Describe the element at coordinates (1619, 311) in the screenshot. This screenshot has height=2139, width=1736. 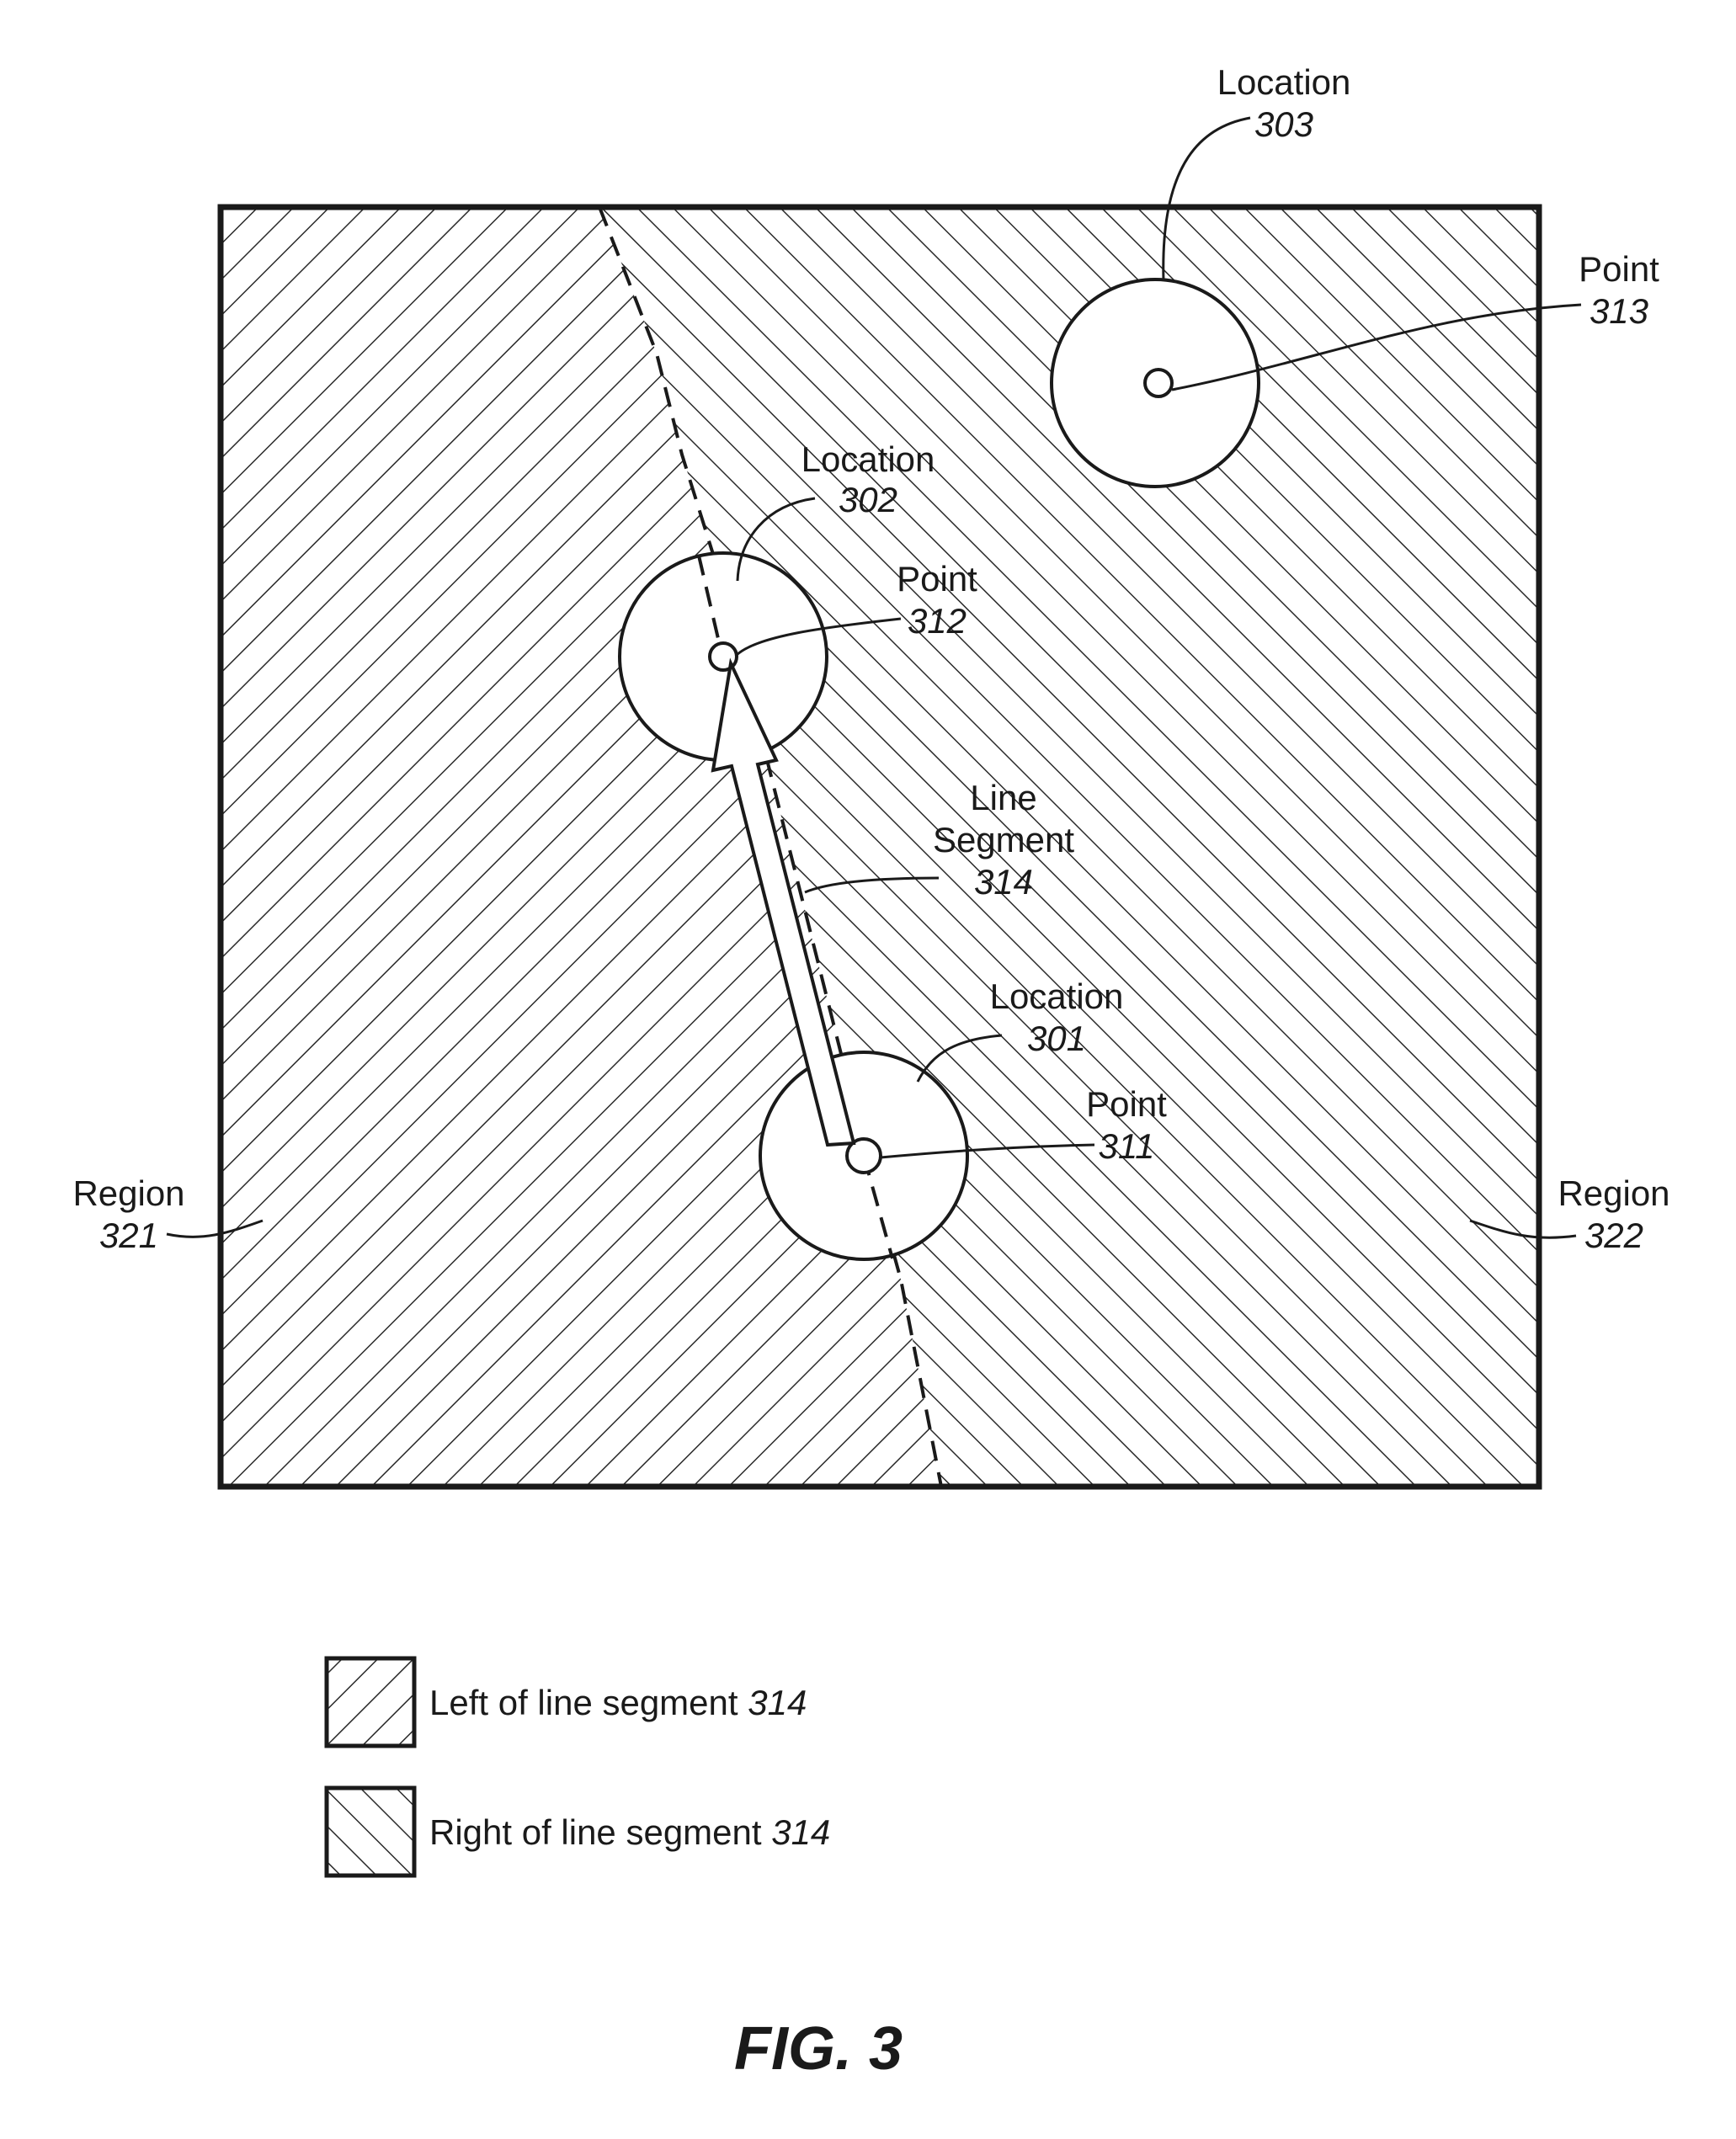
I see `point-313-ref: 313` at that location.